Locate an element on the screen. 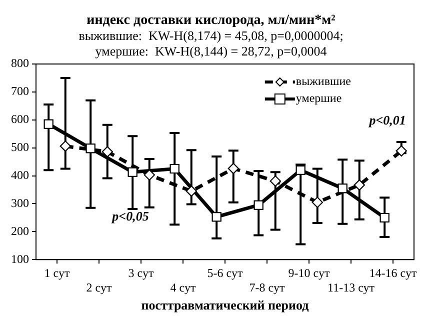  y-tick-label: 600 is located at coordinates (20, 119).